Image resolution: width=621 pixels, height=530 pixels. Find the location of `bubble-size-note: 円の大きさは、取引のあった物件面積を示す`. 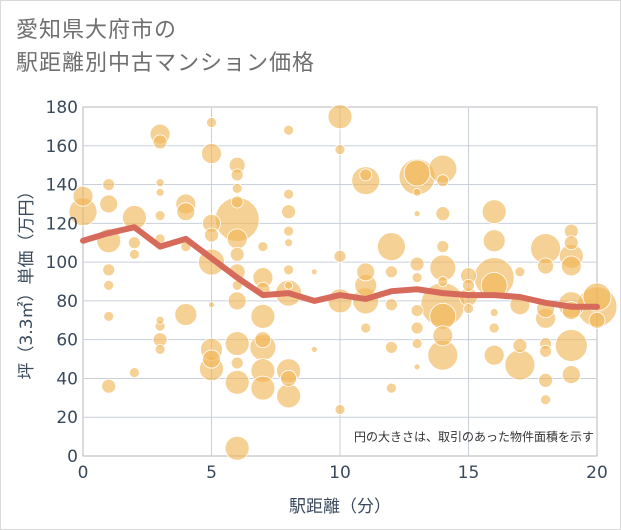

bubble-size-note: 円の大きさは、取引のあった物件面積を示す is located at coordinates (474, 436).